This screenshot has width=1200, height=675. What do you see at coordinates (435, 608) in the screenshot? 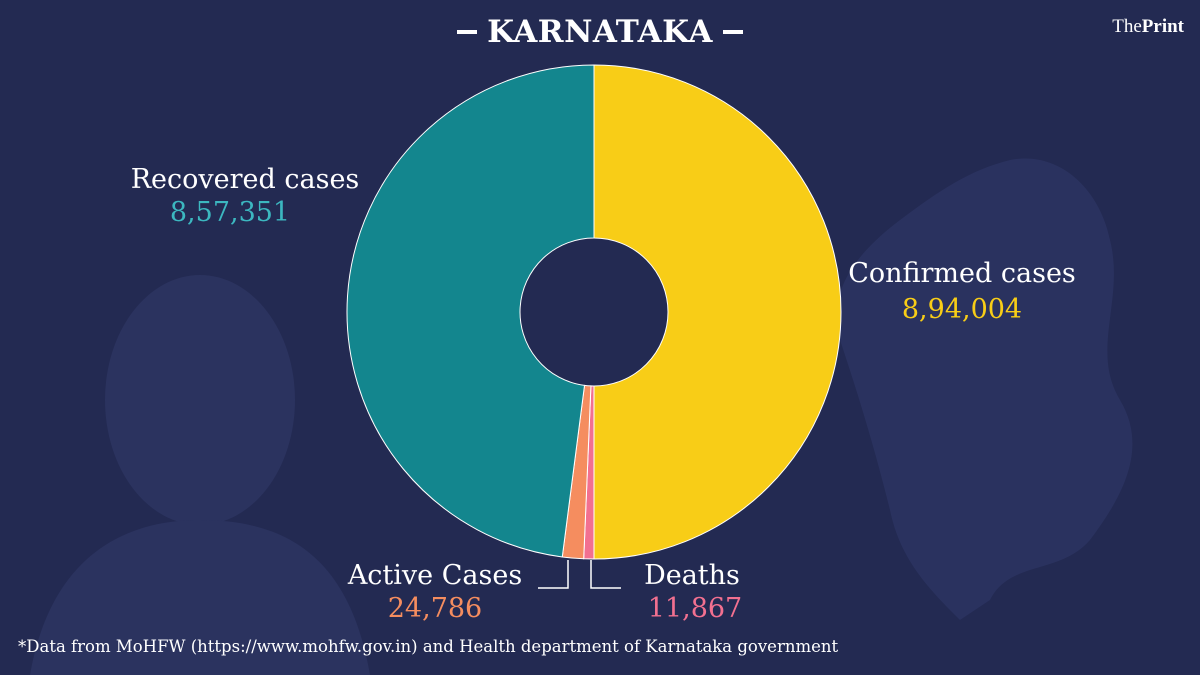
I see `label-active-value: 24,786` at bounding box center [435, 608].